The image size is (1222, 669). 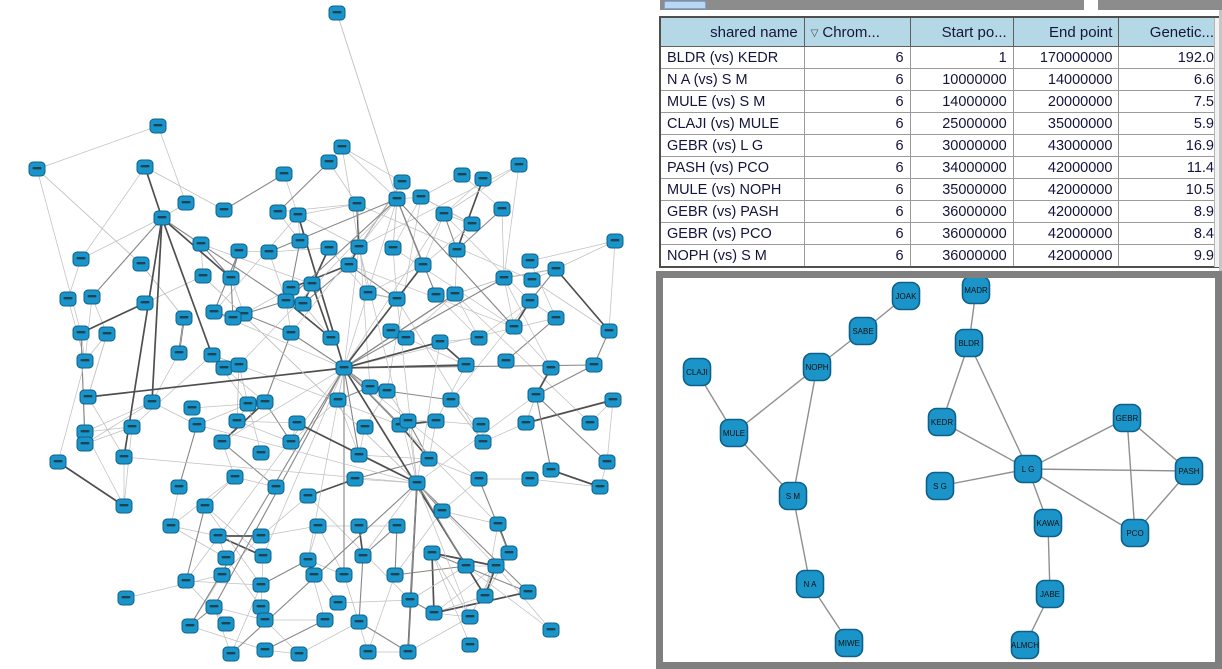 I want to click on column-header: End point, so click(x=1066, y=31).